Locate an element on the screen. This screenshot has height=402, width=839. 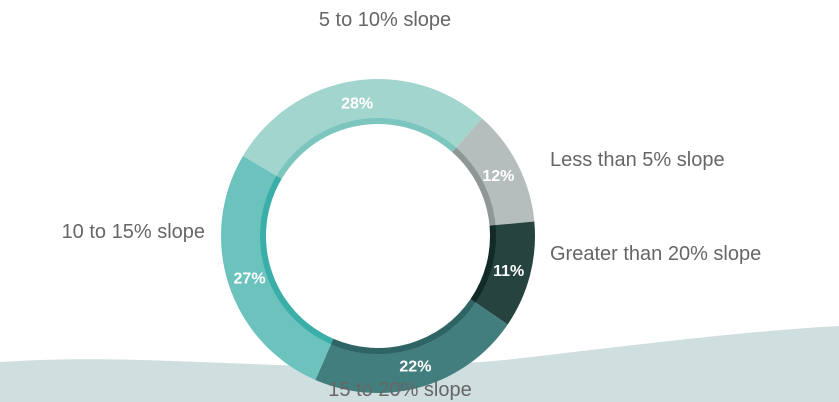
category-label-10-to-15-slope: 10 to 15% slope is located at coordinates (133, 232).